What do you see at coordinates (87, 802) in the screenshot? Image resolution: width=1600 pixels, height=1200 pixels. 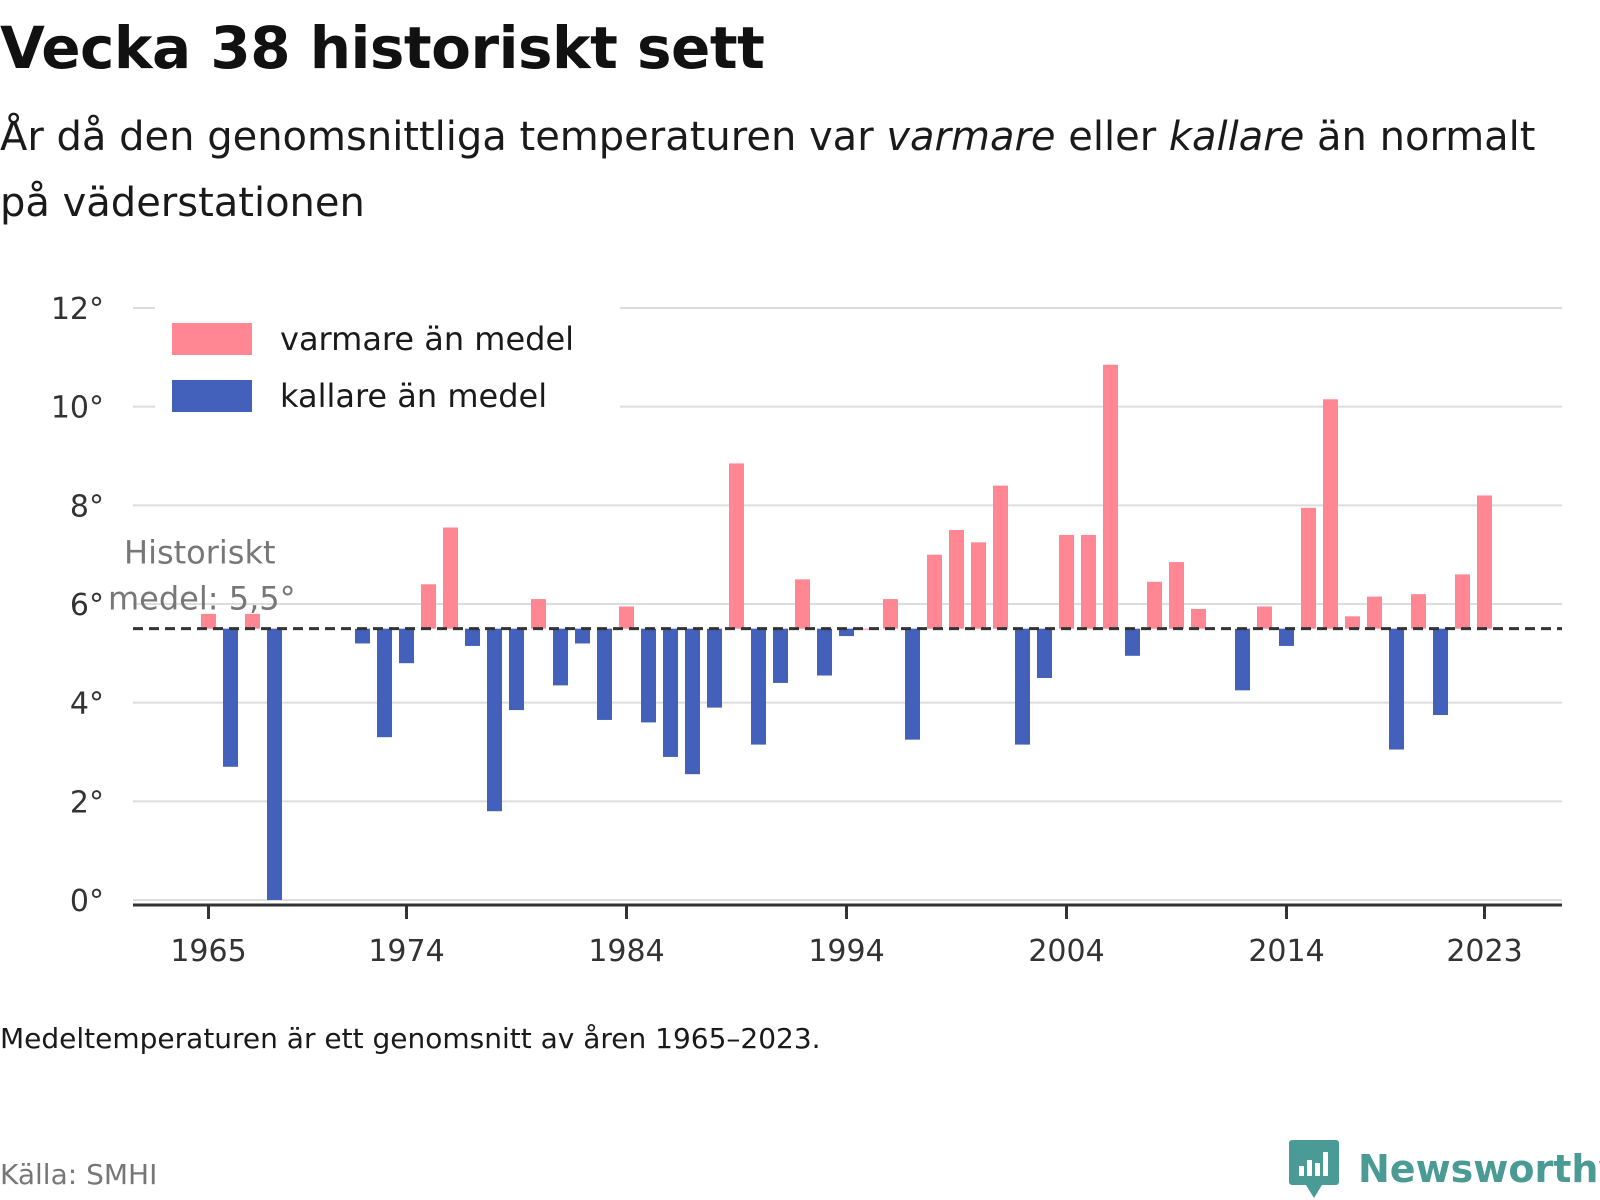 I see `y-tick-label: 2°` at bounding box center [87, 802].